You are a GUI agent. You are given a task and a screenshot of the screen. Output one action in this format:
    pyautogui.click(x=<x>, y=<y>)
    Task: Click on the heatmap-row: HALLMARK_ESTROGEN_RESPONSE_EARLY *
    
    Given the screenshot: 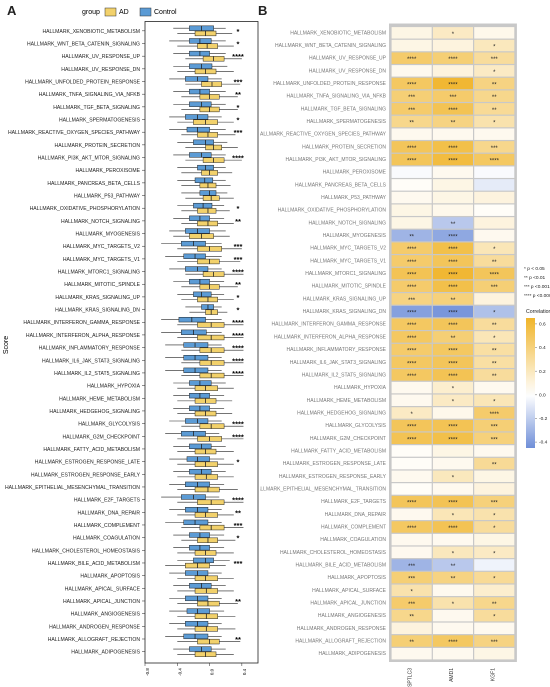 What is the action you would take?
    pyautogui.click(x=397, y=476)
    